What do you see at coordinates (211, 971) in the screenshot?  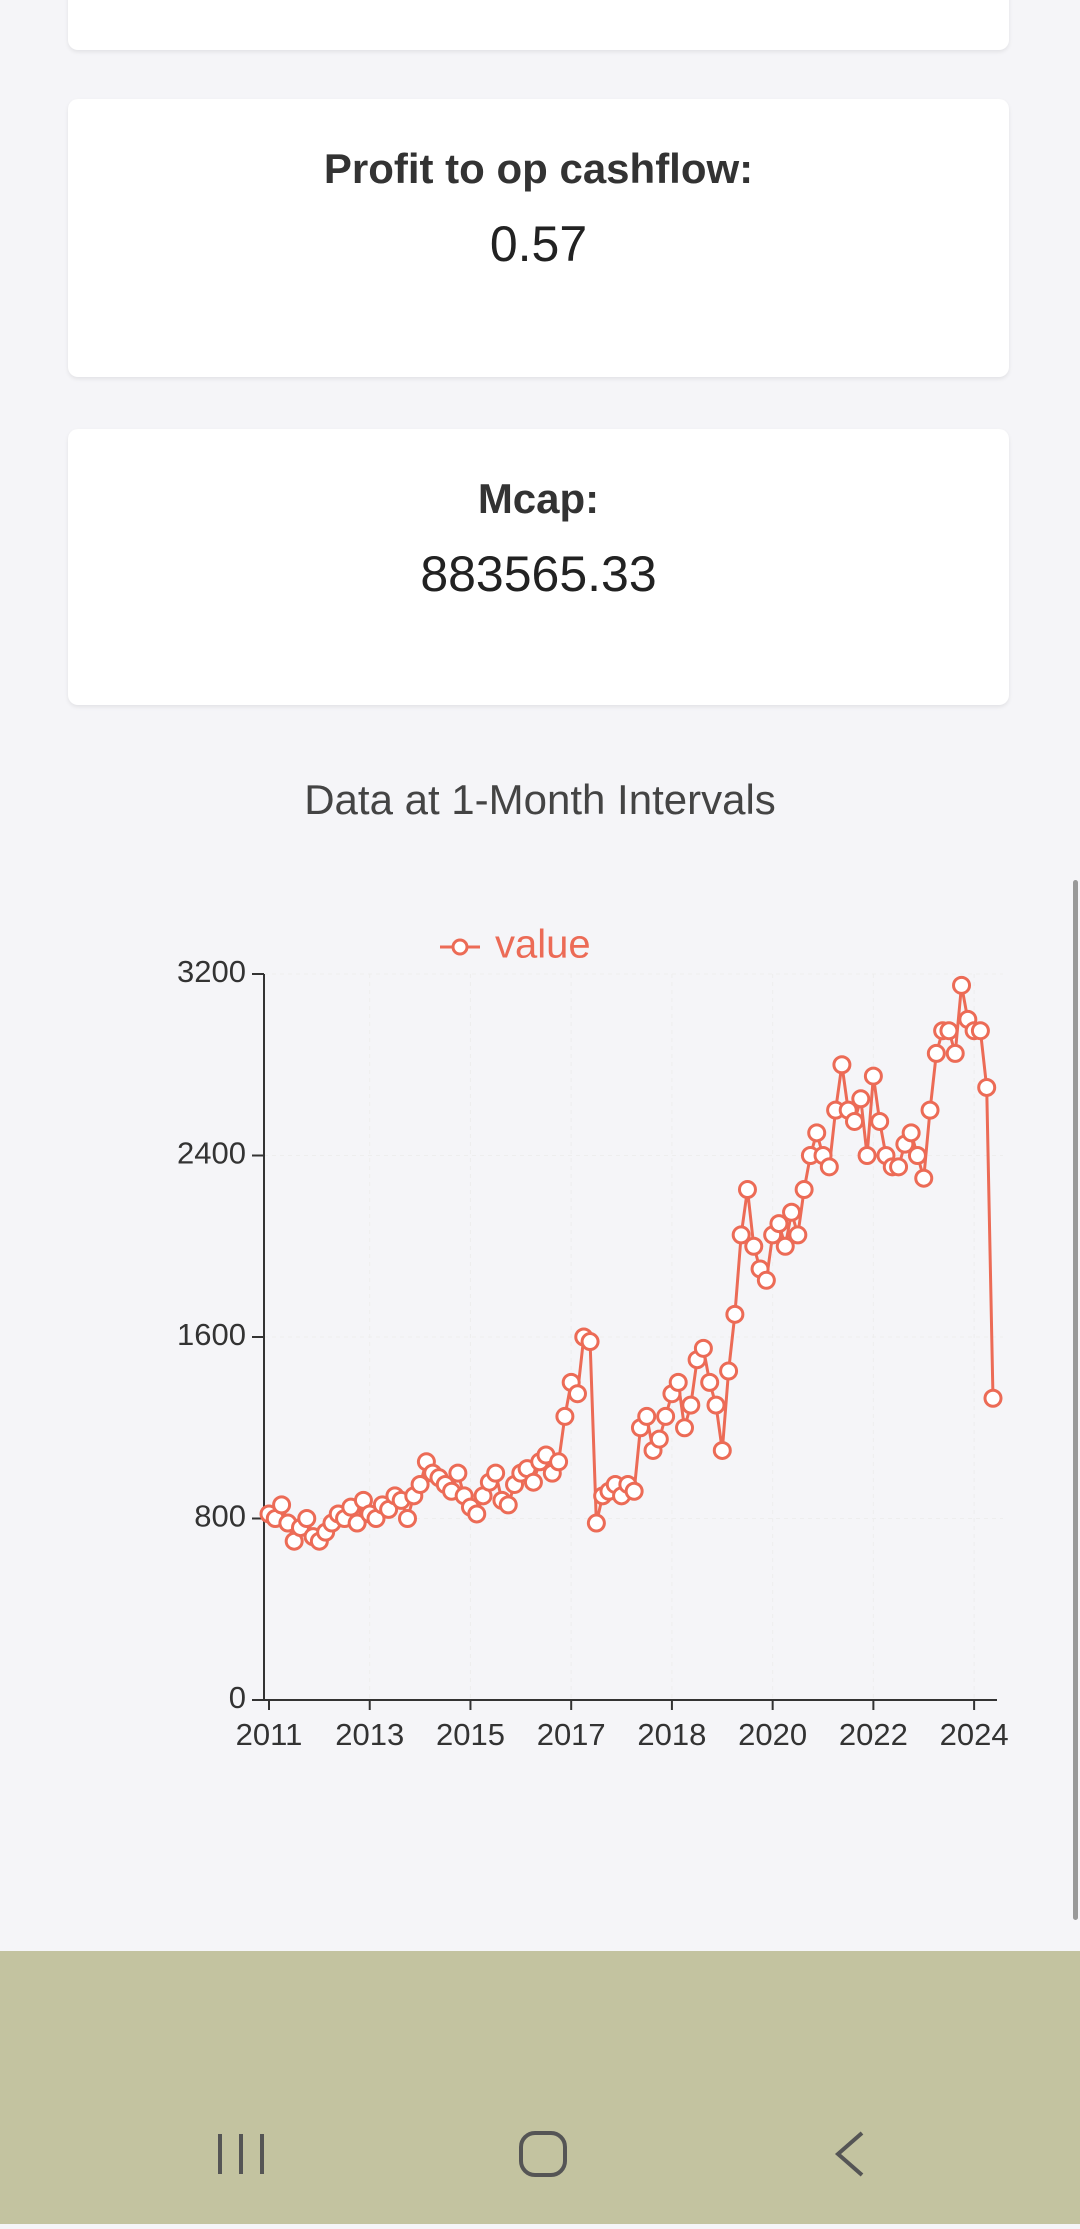 I see `y-tick-label: 3200` at bounding box center [211, 971].